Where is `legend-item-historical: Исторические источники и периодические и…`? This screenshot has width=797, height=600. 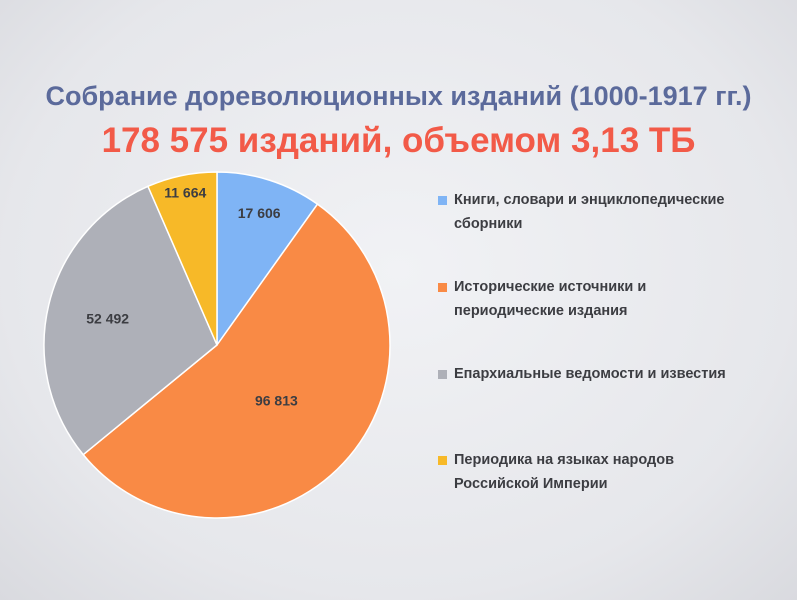 legend-item-historical: Исторические источники и периодические и… is located at coordinates (576, 318).